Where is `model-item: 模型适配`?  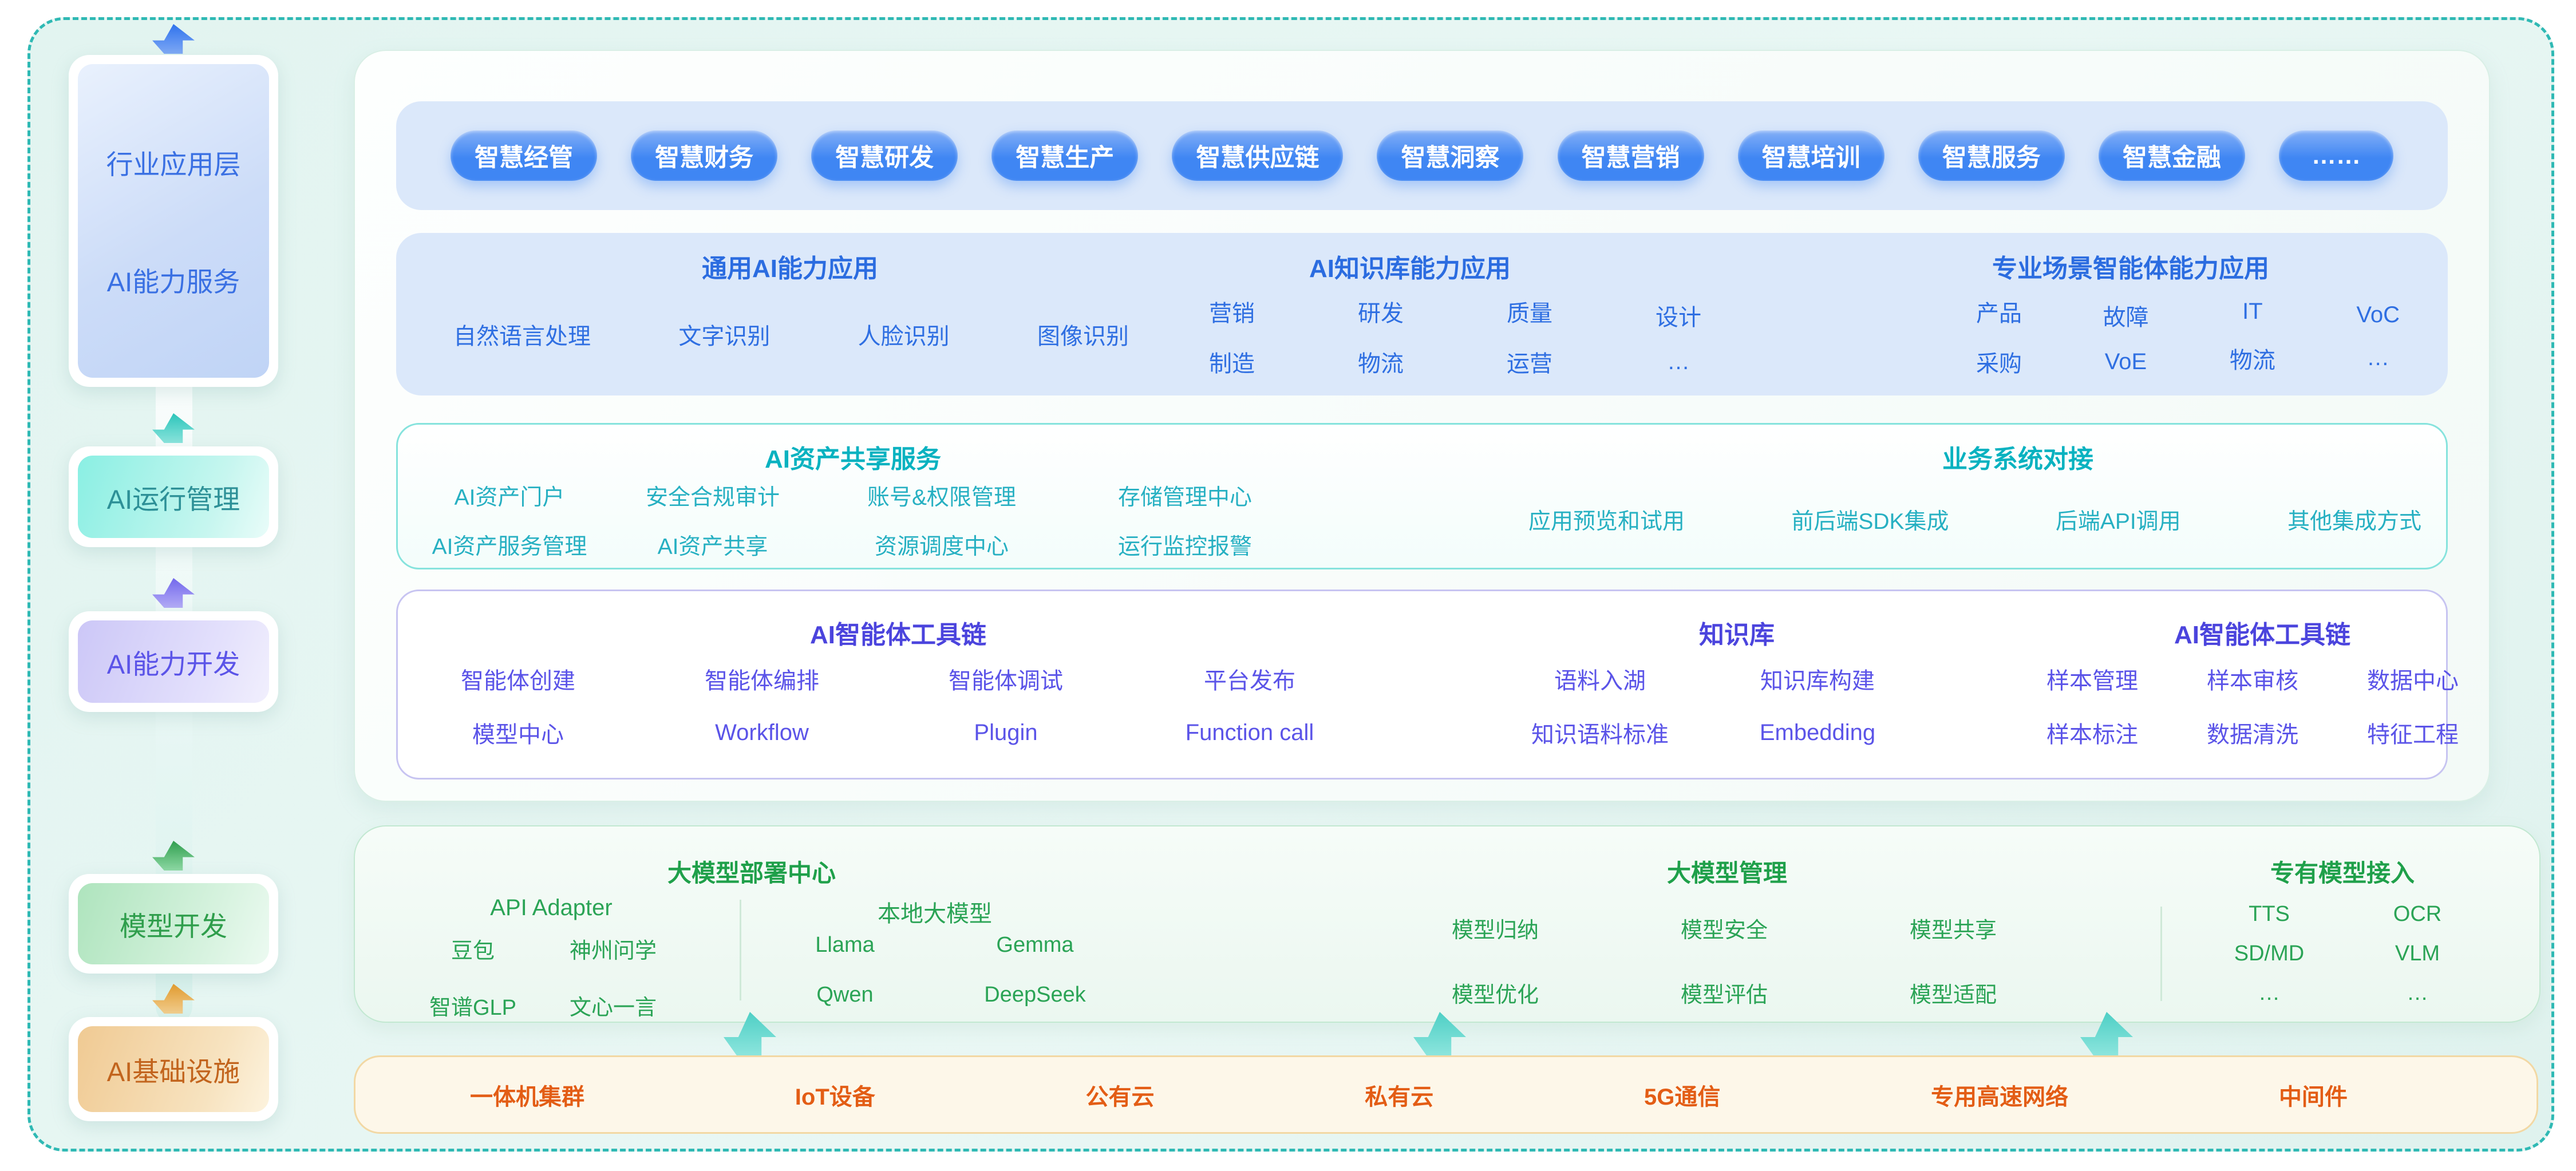
model-item: 模型适配 is located at coordinates (1953, 995).